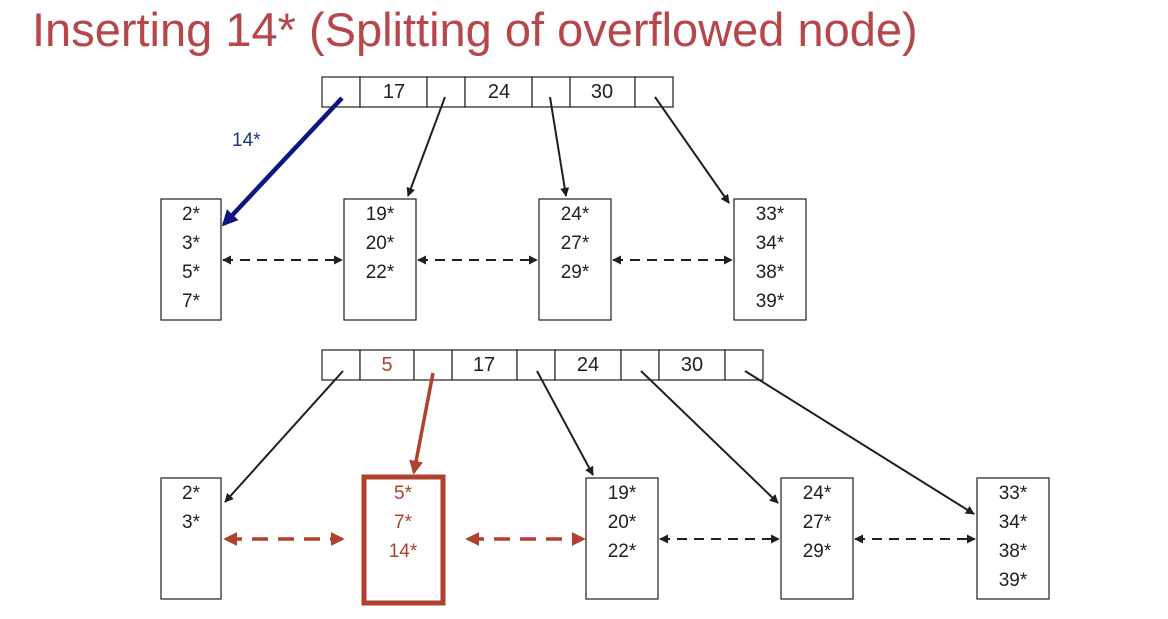 The height and width of the screenshot is (619, 1168). I want to click on after-leaf-node: 33* 34* 38* 39*, so click(1013, 538).